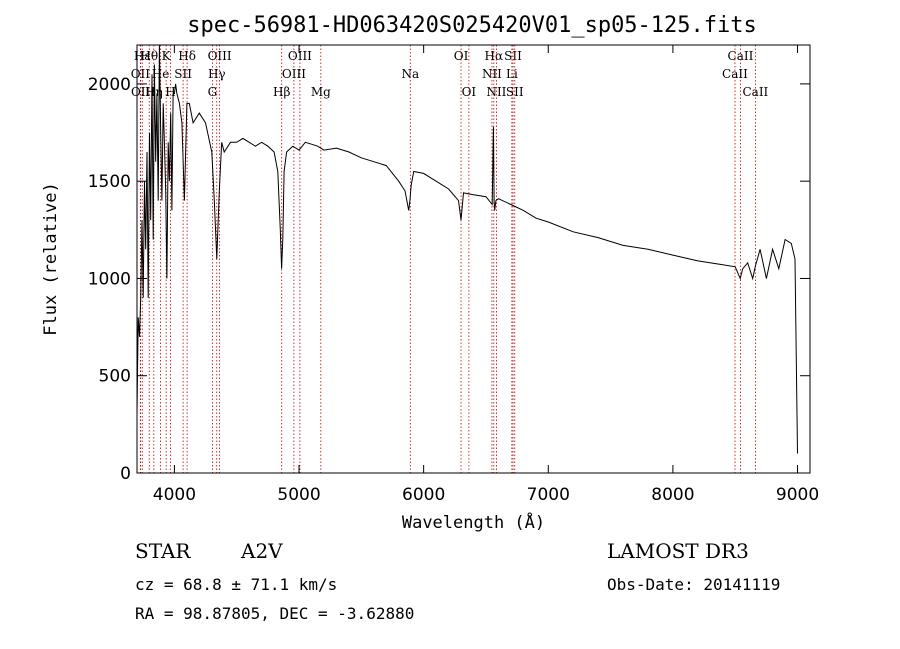 This screenshot has width=900, height=649. I want to click on spectral-line-label: OII, so click(141, 92).